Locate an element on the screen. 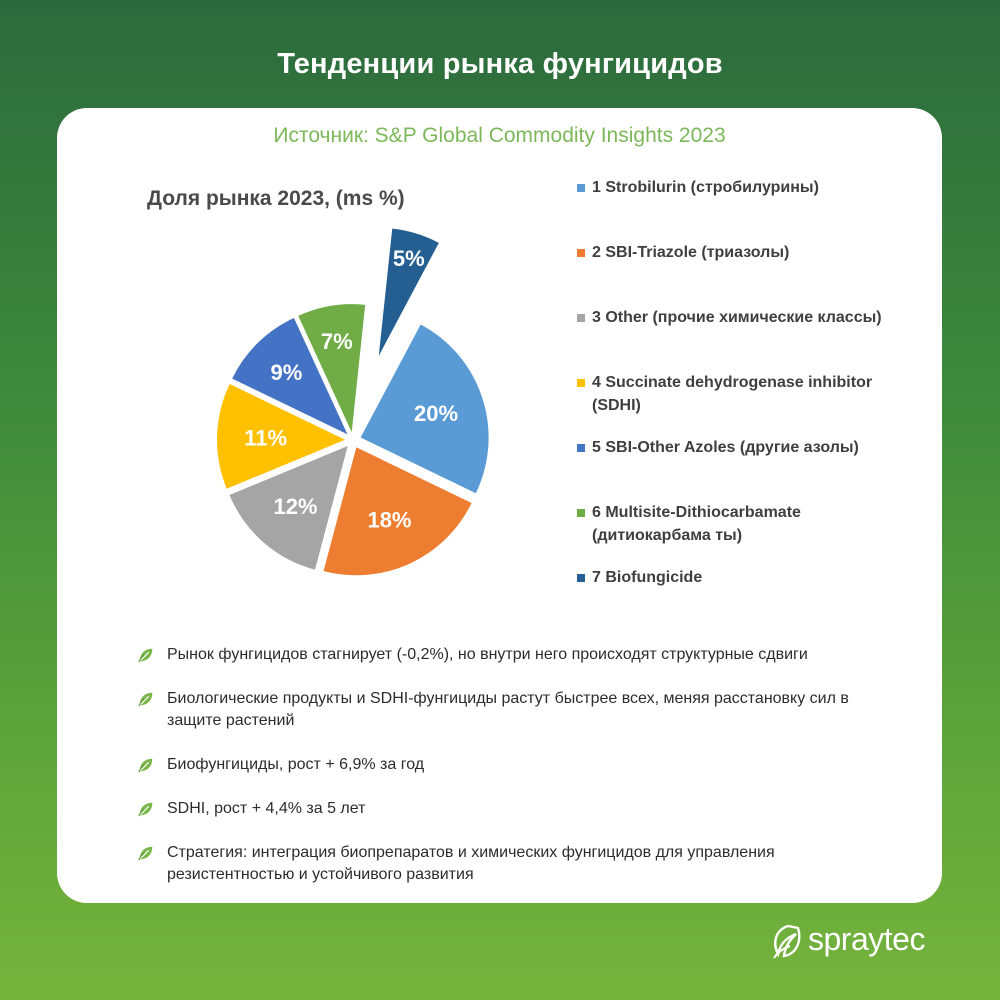 The width and height of the screenshot is (1000, 1000). list-item-text: Биофунгициды, рост + 6,9% за год is located at coordinates (296, 764).